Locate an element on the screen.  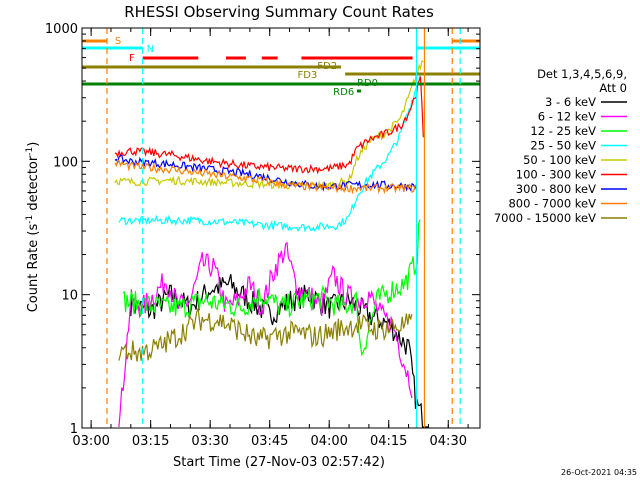
y-axis-label-main: Count Rate (s is located at coordinates (33, 268).